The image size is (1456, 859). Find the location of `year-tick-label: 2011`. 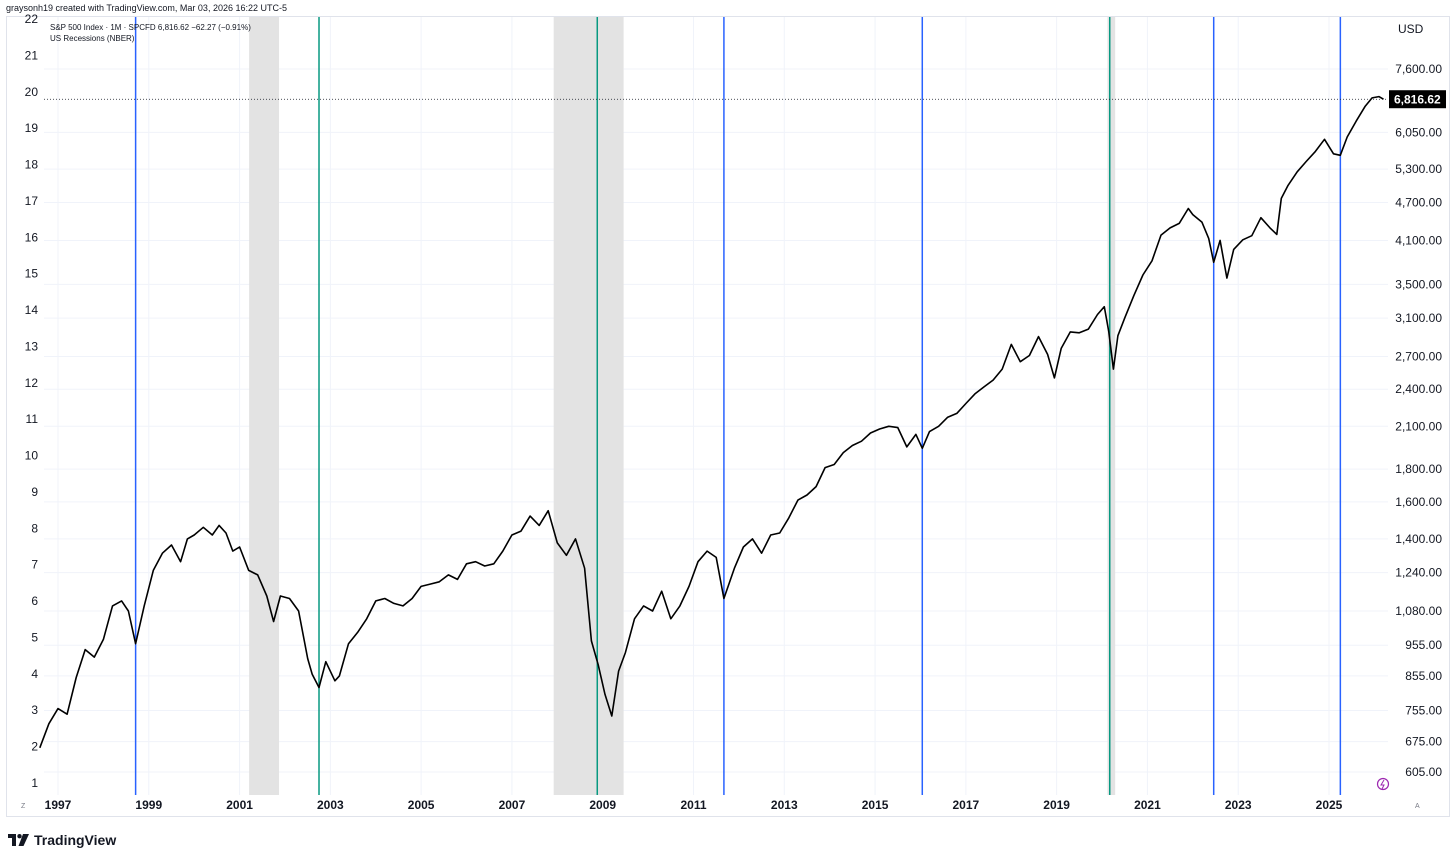

year-tick-label: 2011 is located at coordinates (693, 805).